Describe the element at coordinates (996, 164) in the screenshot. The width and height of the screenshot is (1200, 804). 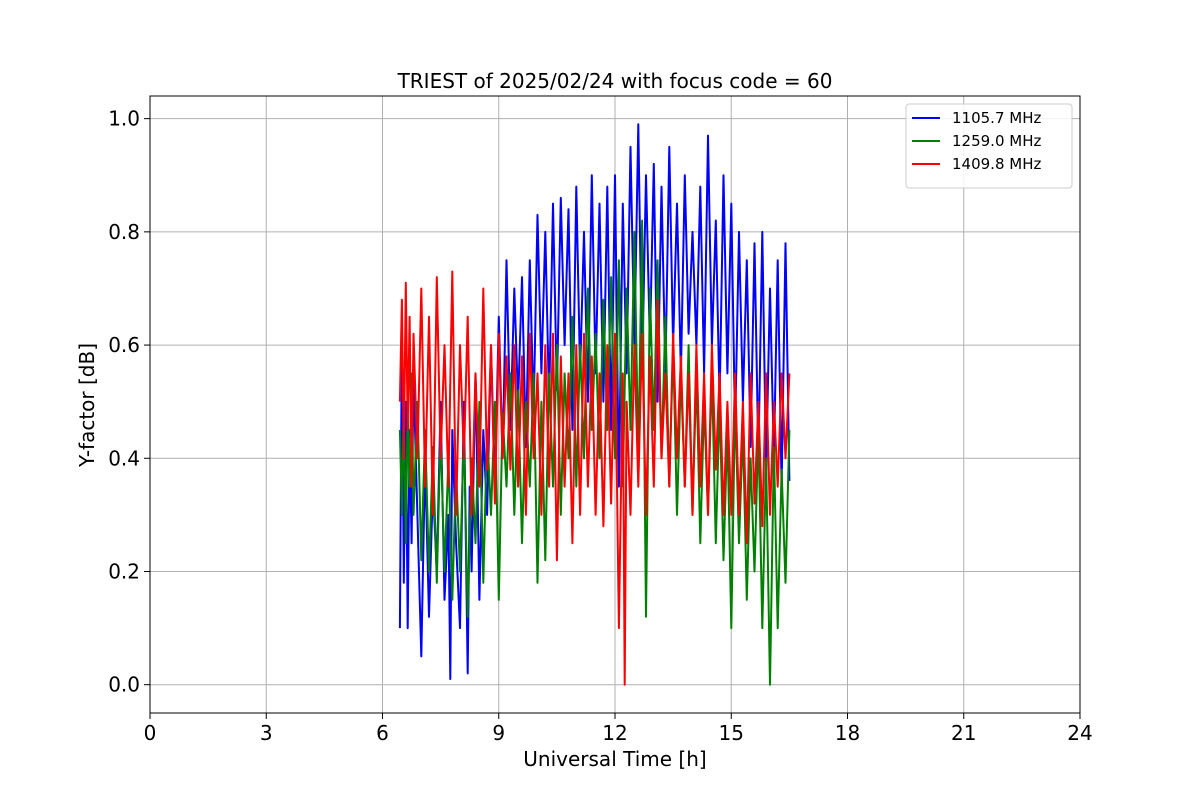
I see `legend-label-3: 1409.8 MHz` at that location.